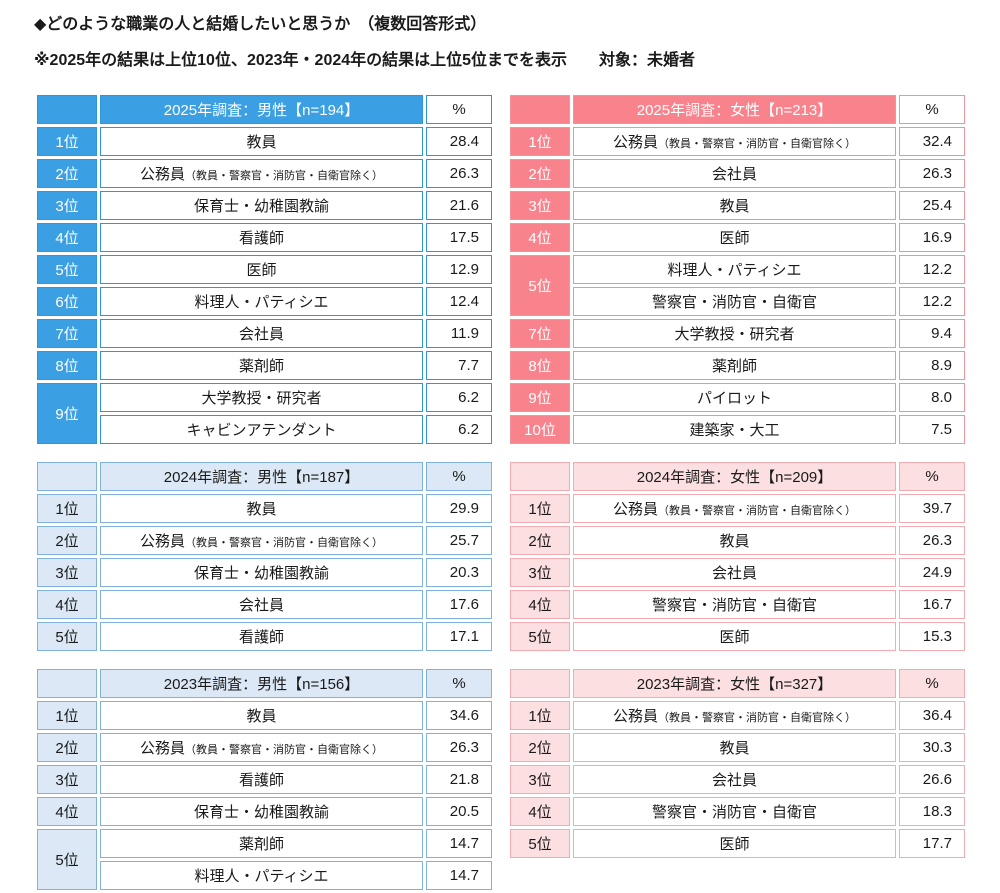 The image size is (1000, 893). Describe the element at coordinates (264, 476) in the screenshot. I see `table-header-row: 2024年調査：男性【n=187】%` at that location.